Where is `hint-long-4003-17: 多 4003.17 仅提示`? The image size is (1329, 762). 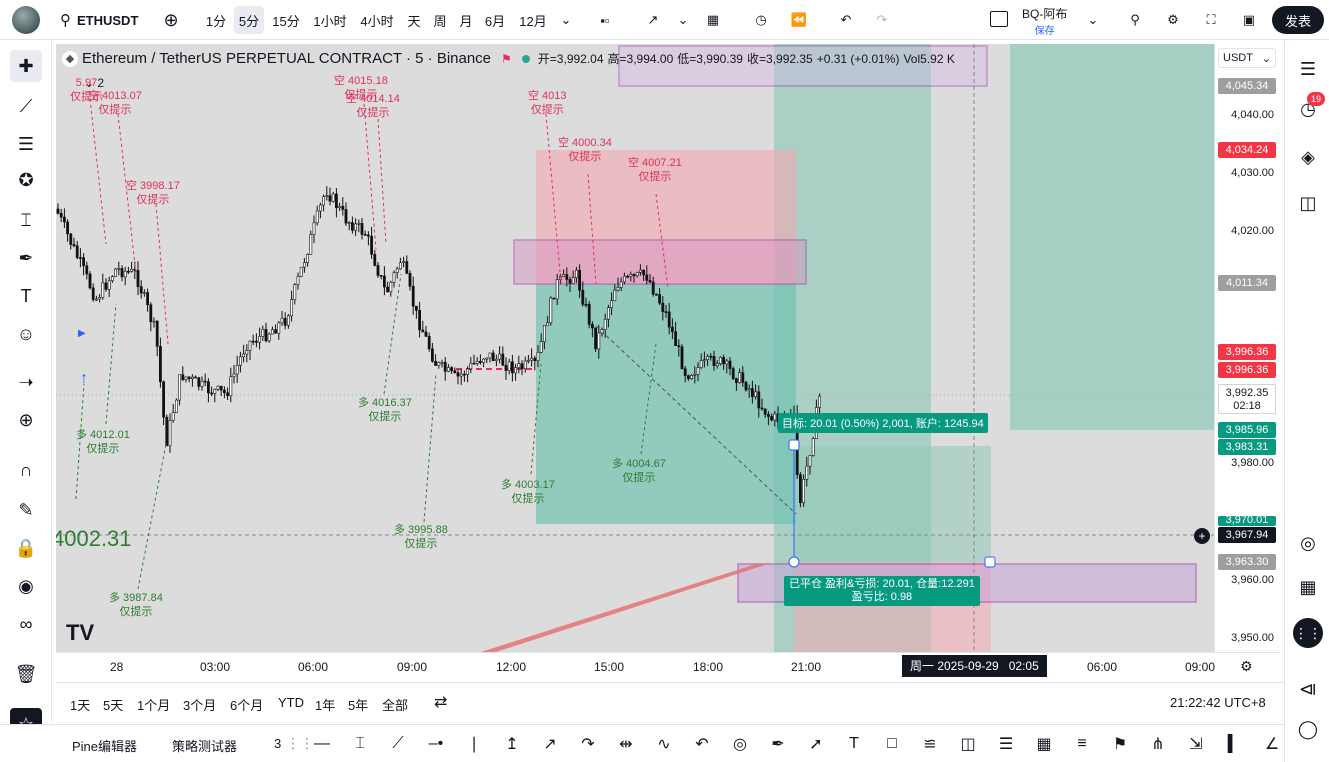 hint-long-4003-17: 多 4003.17 仅提示 is located at coordinates (528, 492).